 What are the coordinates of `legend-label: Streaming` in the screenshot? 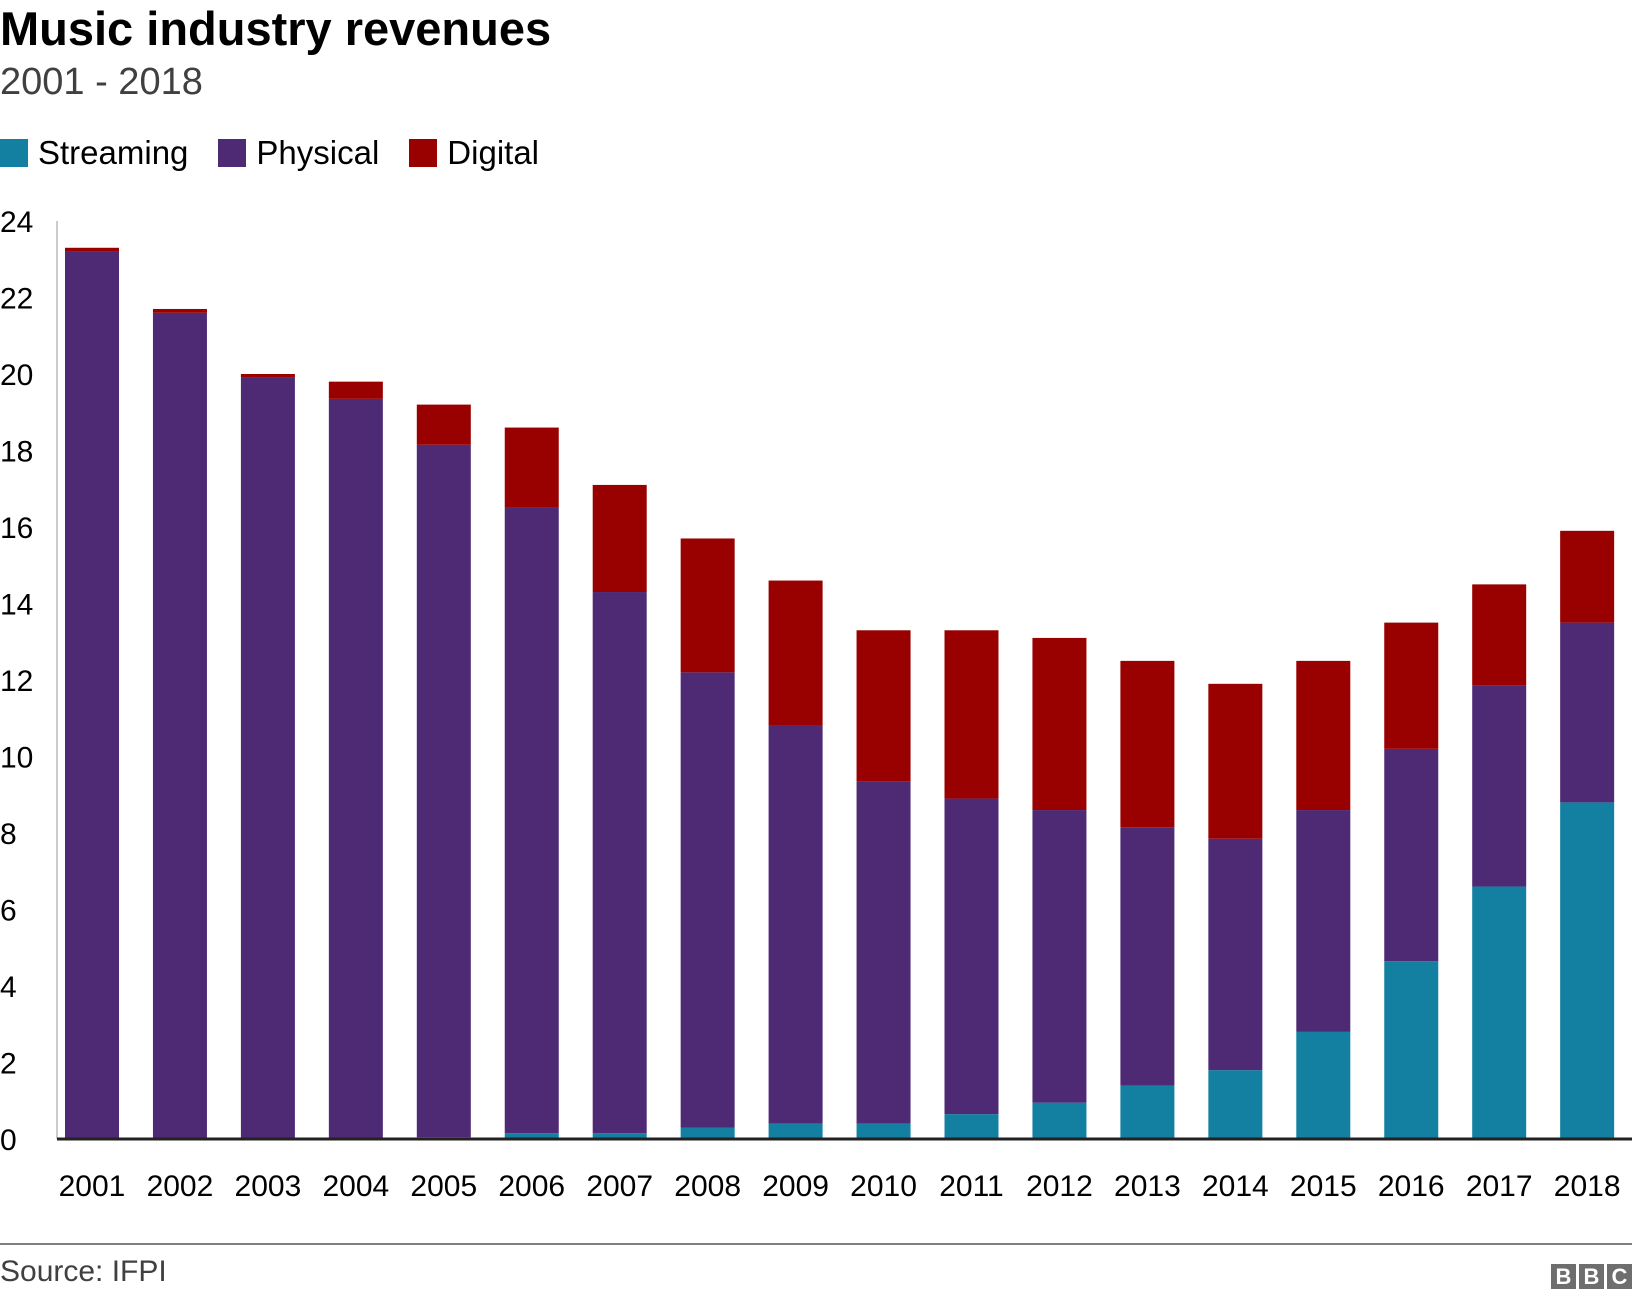 It's located at (113, 152).